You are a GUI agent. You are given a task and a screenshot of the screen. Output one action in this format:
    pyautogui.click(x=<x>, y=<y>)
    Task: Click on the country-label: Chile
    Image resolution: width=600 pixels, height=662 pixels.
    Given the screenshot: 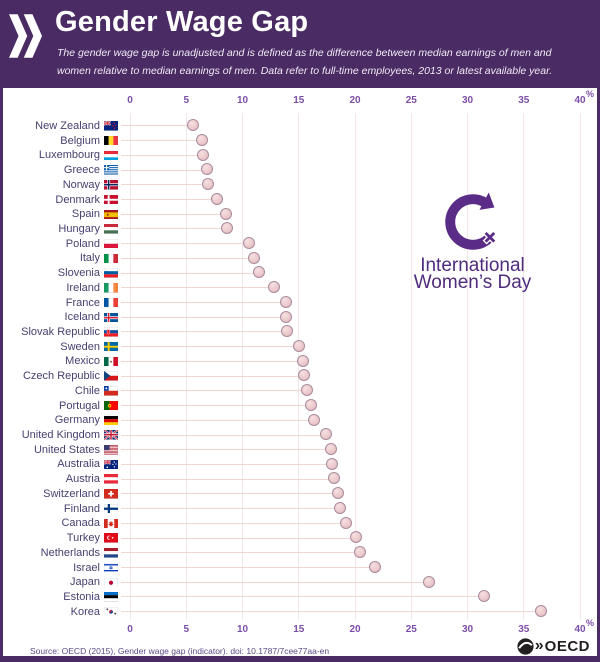 What is the action you would take?
    pyautogui.click(x=87, y=390)
    